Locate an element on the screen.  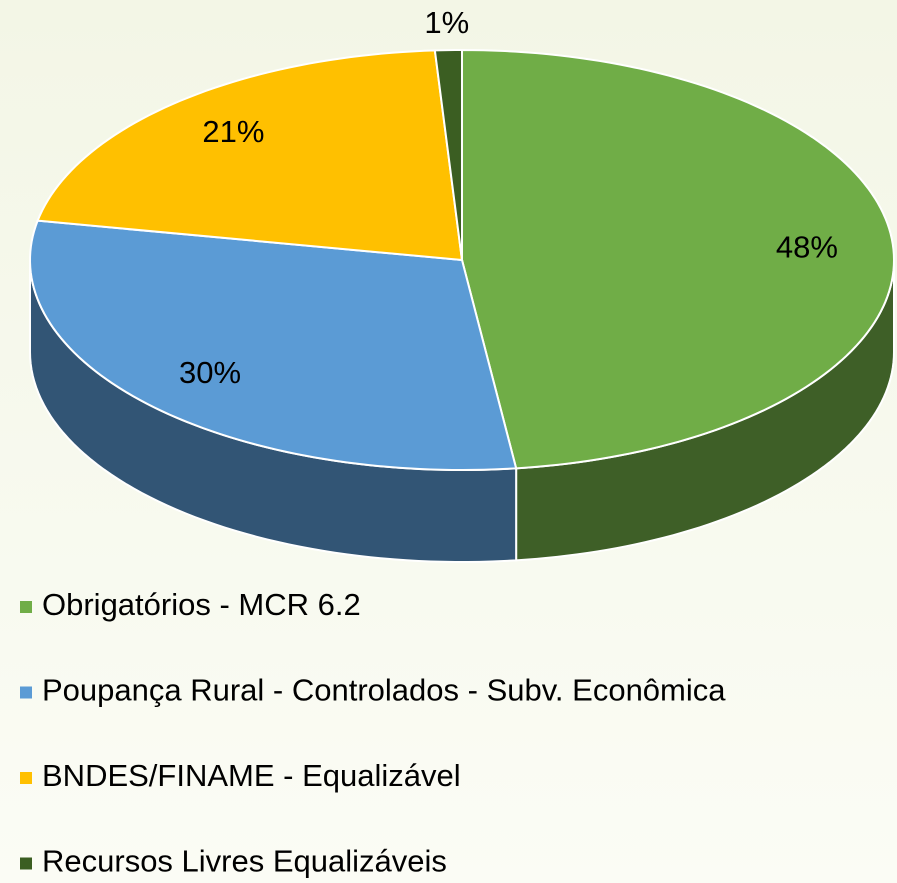
data-label: 30% is located at coordinates (210, 372).